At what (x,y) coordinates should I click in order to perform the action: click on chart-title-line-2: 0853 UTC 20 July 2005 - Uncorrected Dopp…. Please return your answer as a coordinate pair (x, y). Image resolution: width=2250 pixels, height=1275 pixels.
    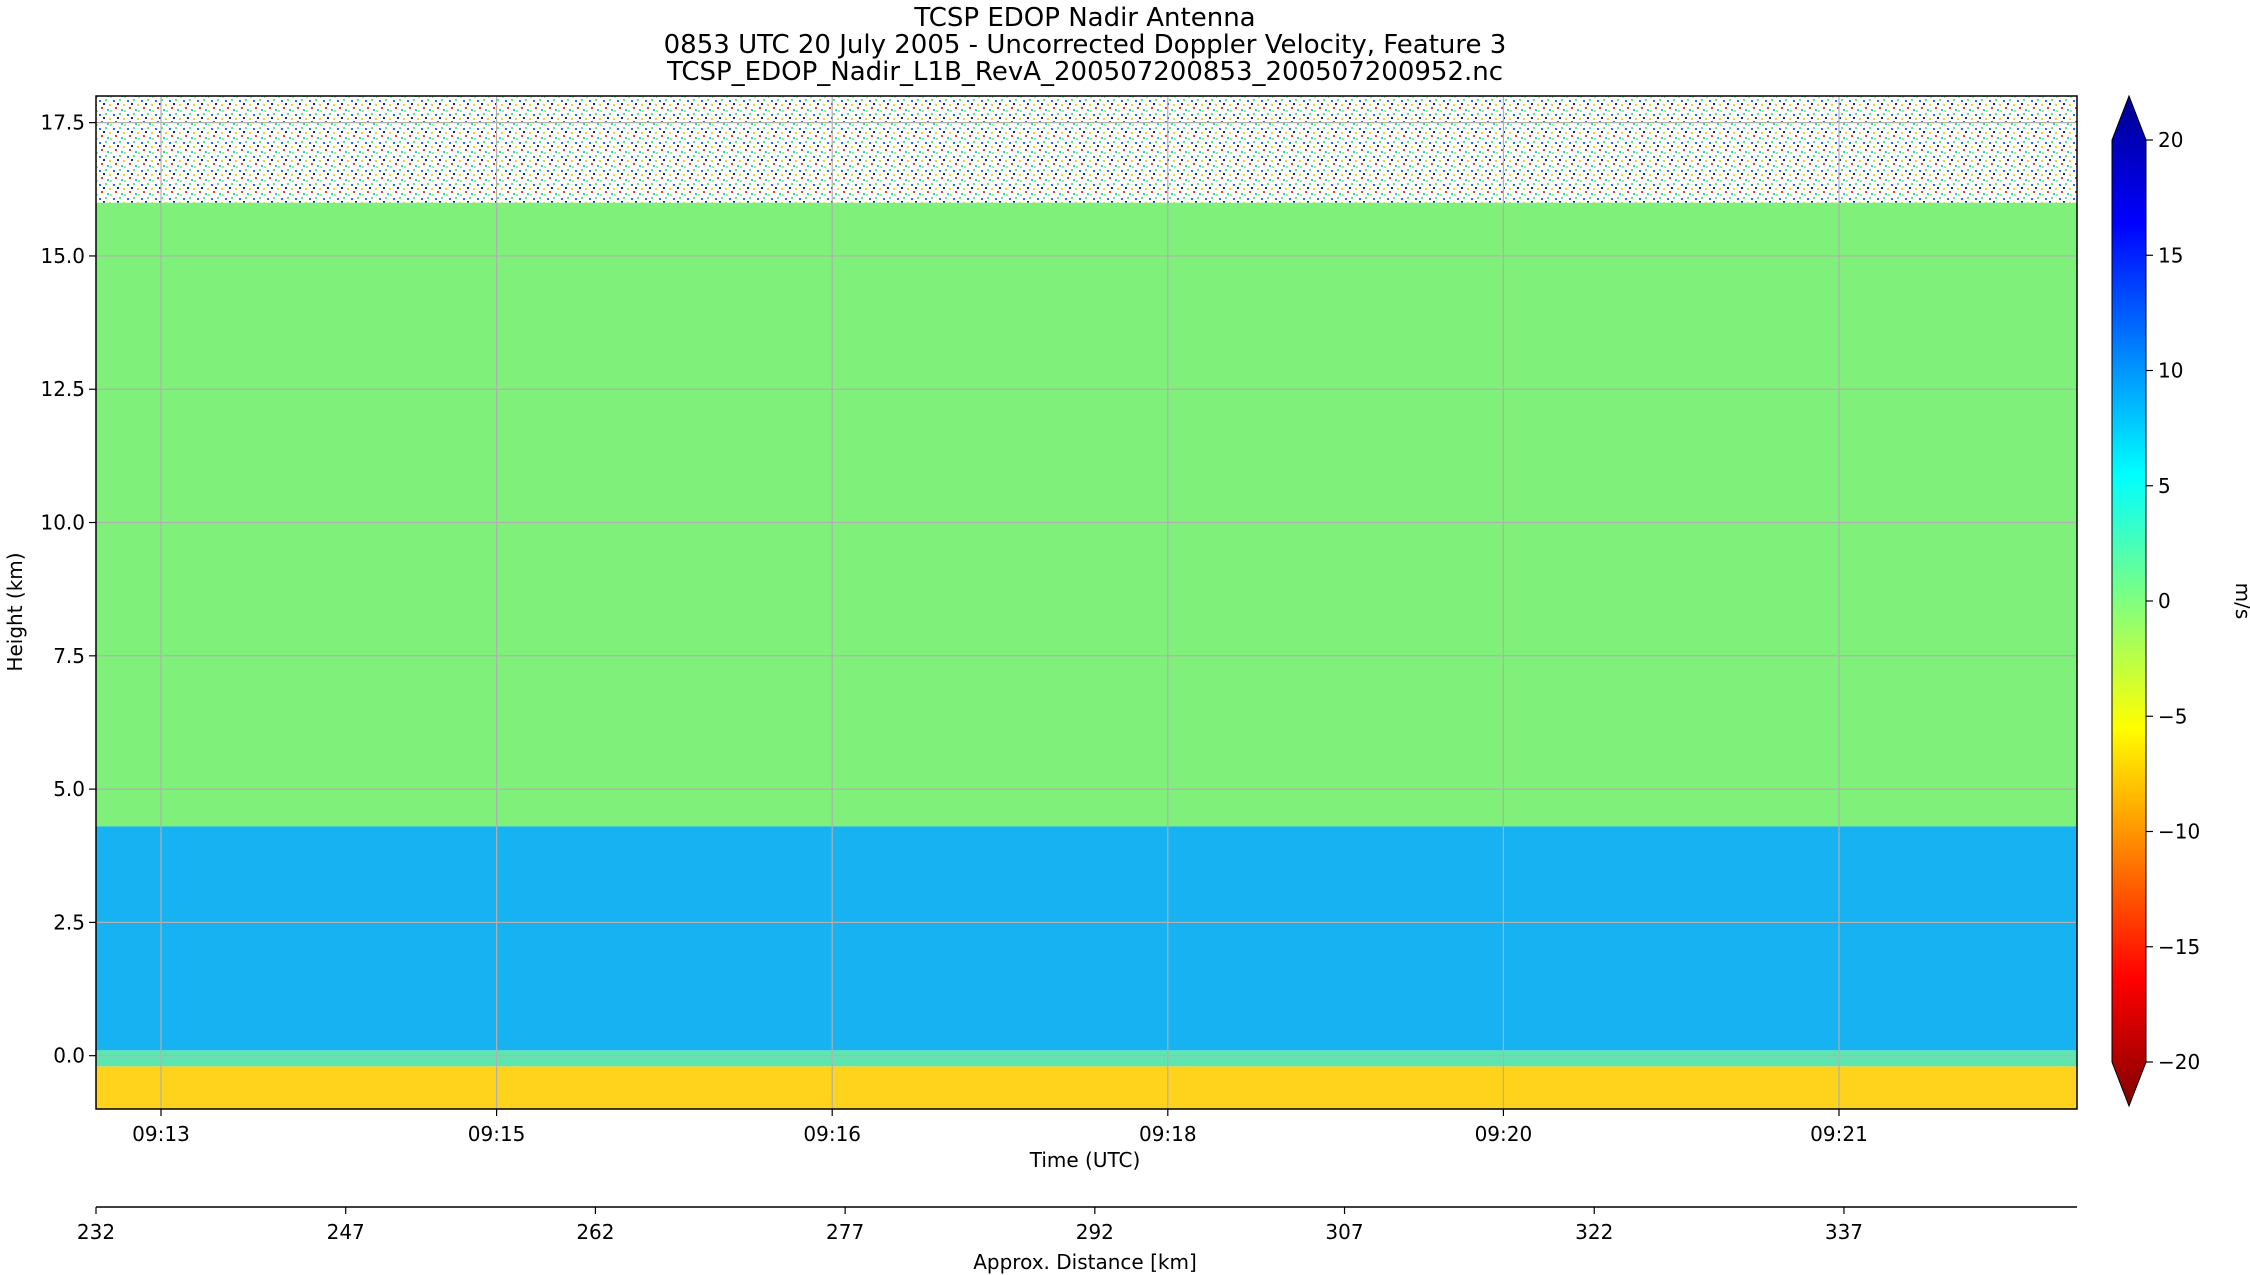
    Looking at the image, I should click on (1085, 45).